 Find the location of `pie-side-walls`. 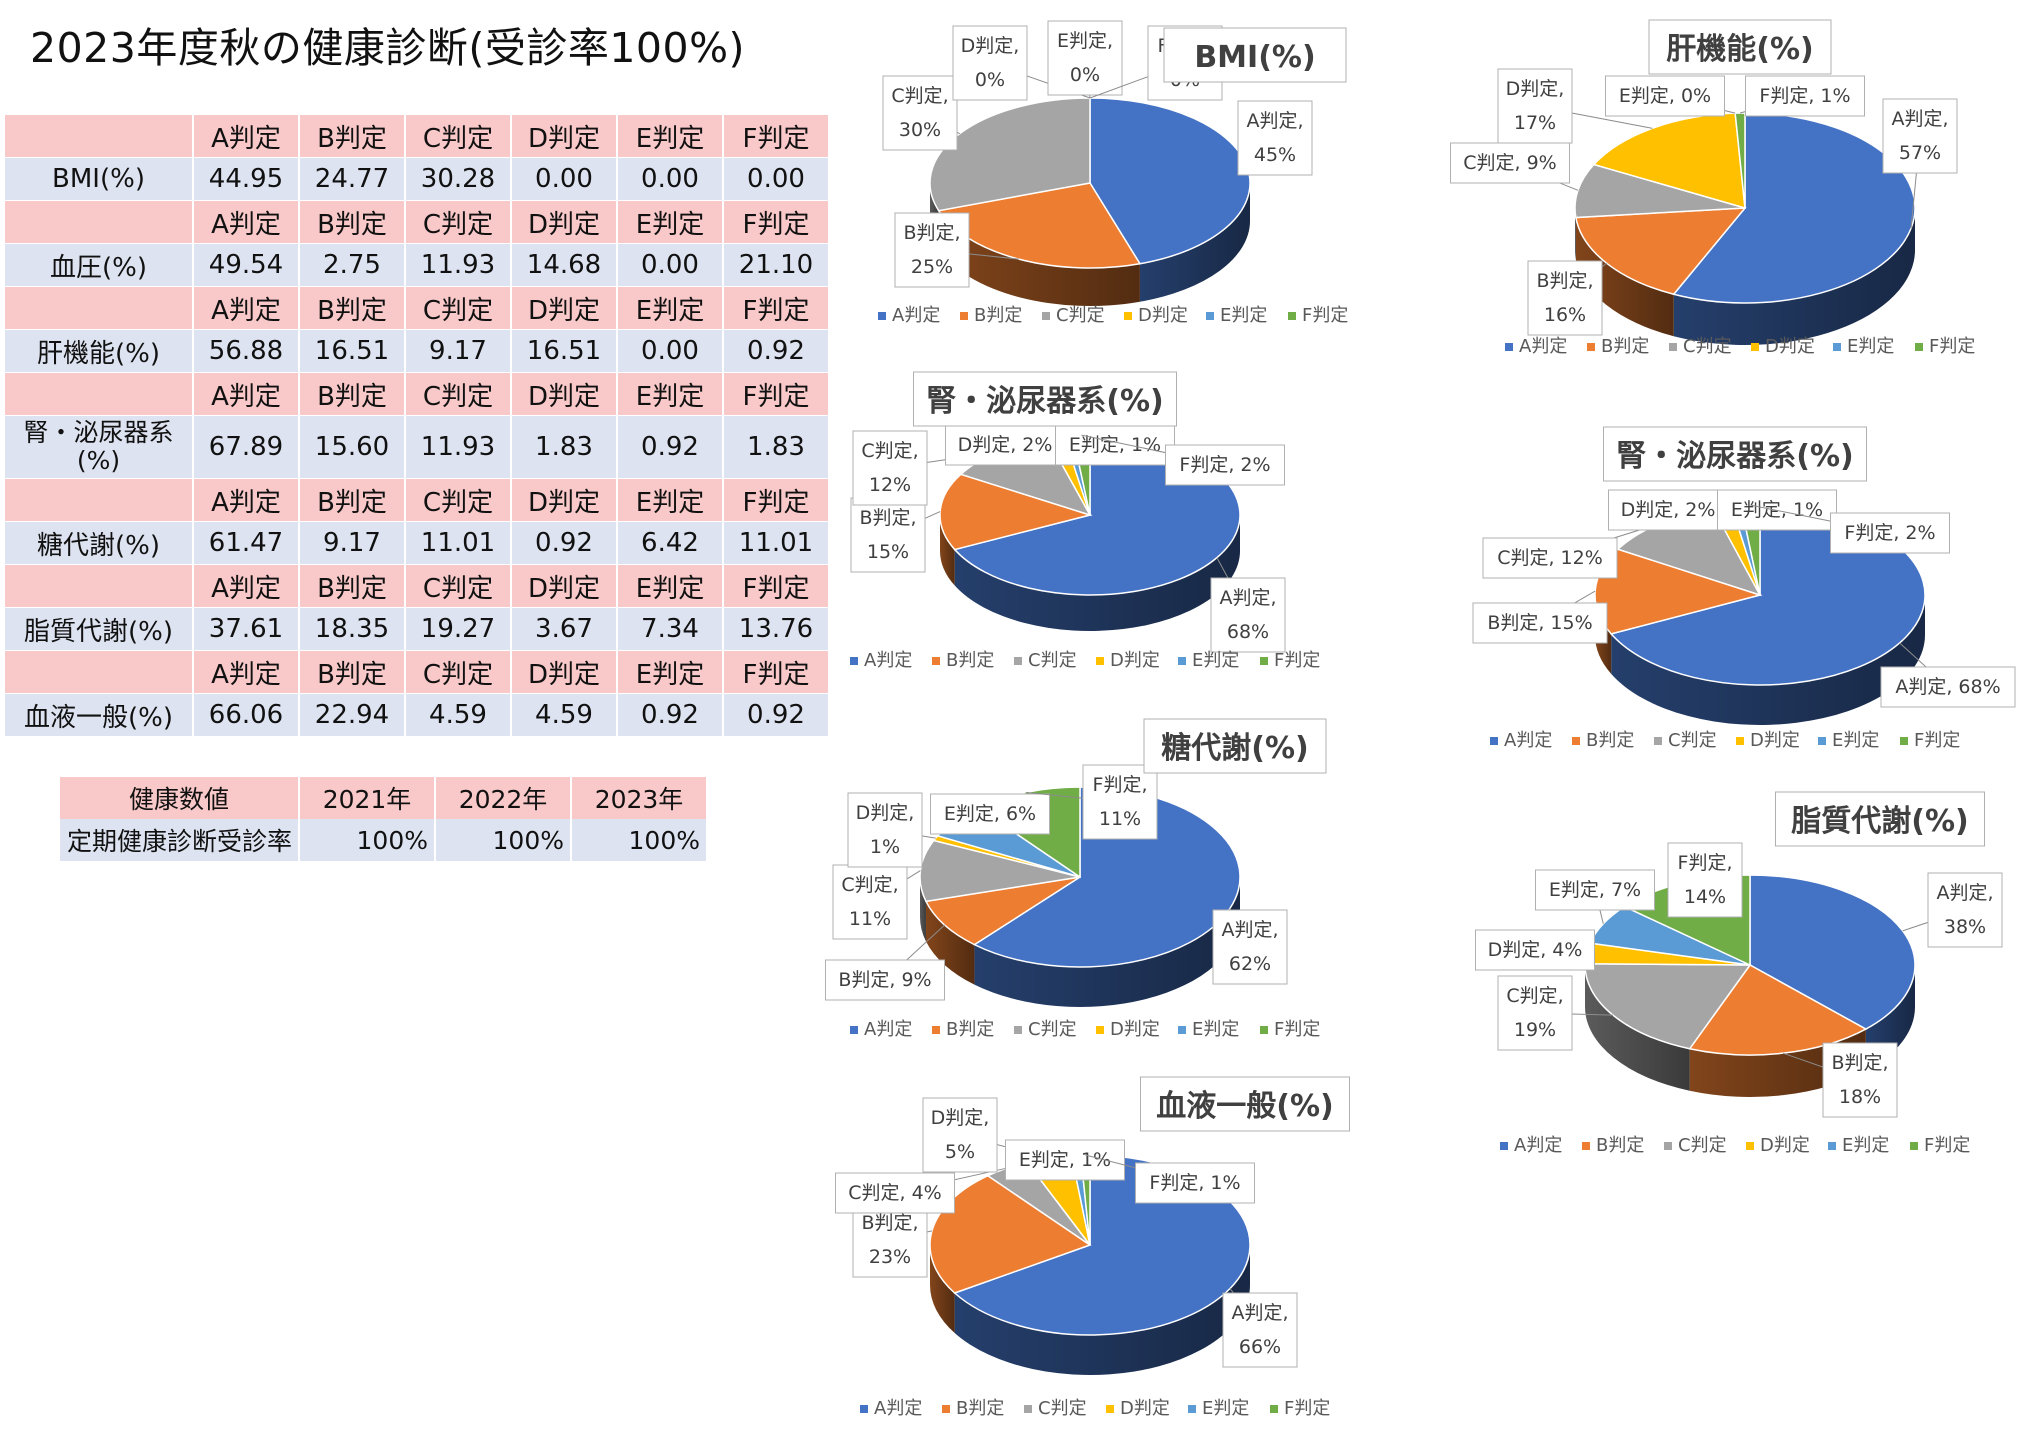

pie-side-walls is located at coordinates (1080, 942).